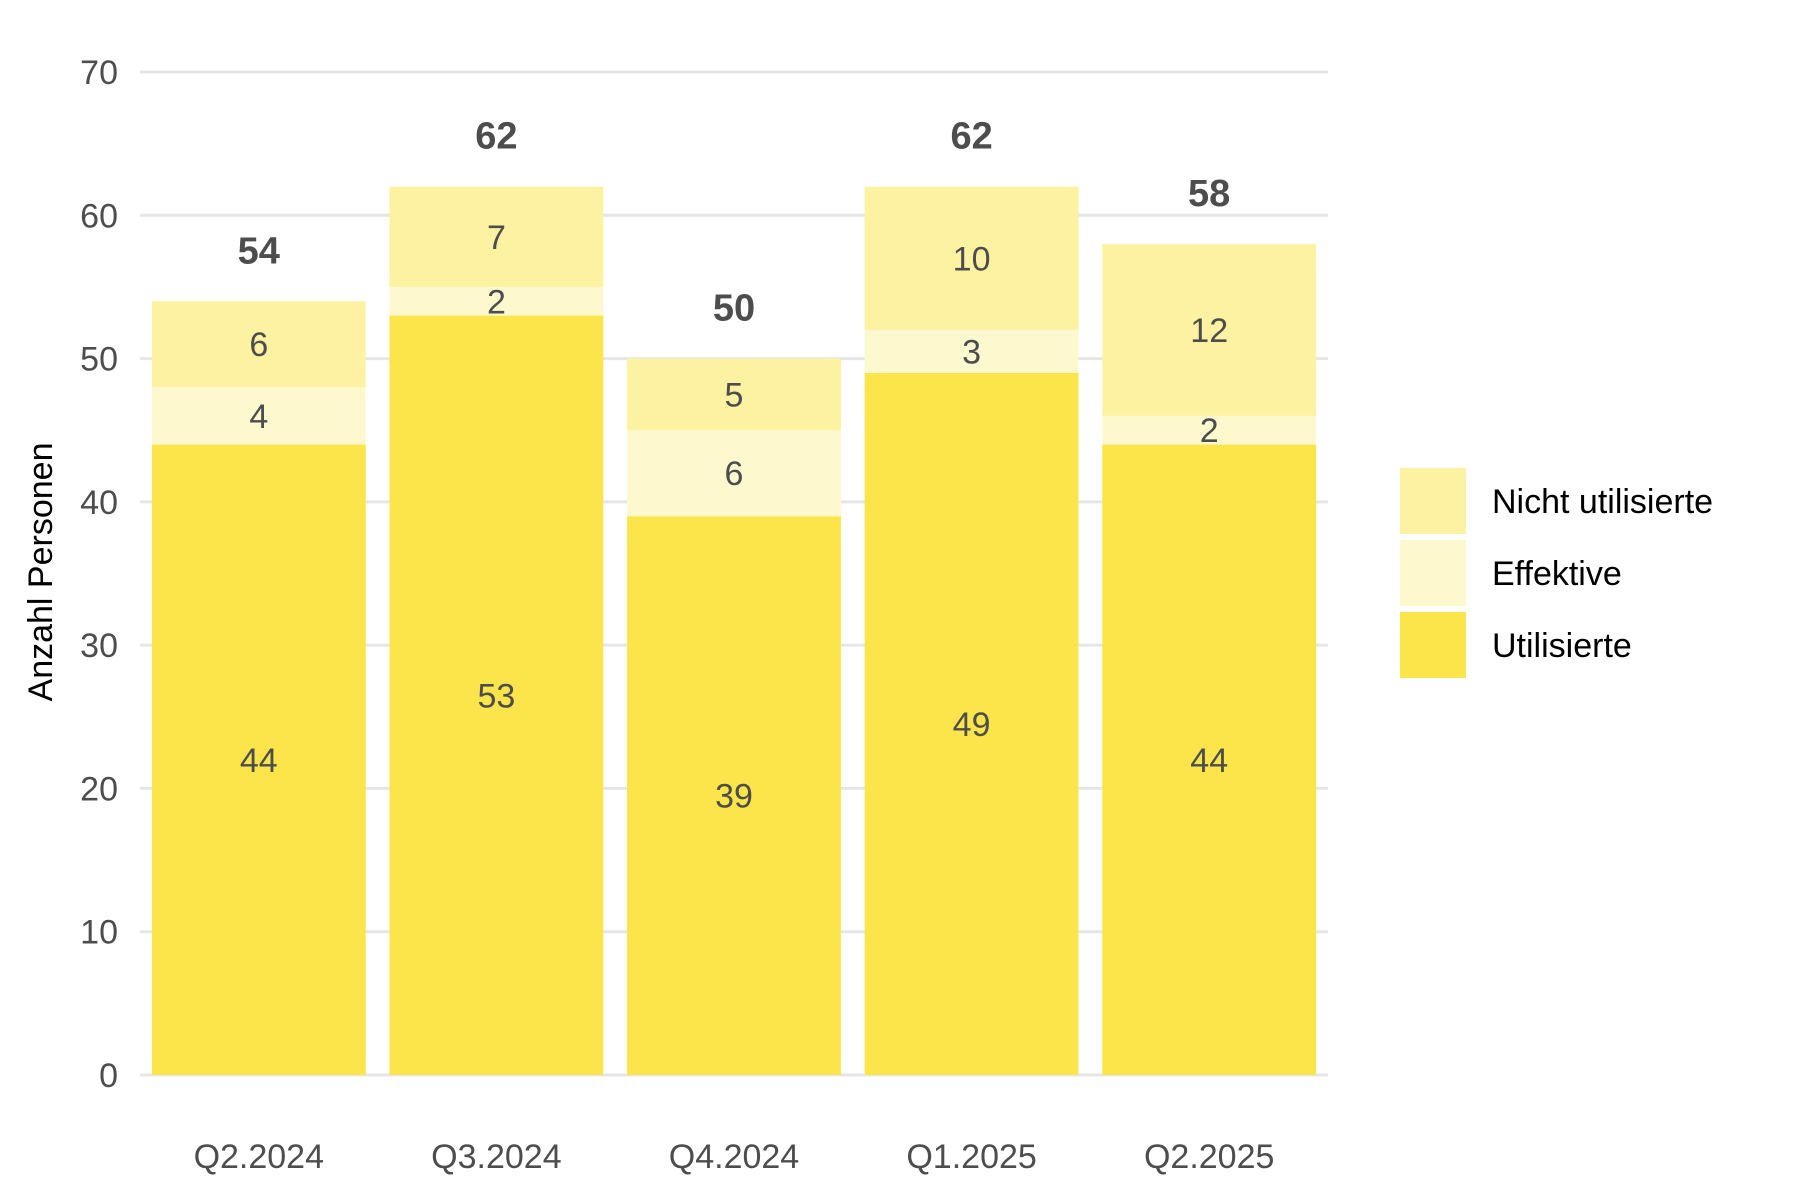 Image resolution: width=1800 pixels, height=1200 pixels. I want to click on segment-value-label: 39, so click(734, 797).